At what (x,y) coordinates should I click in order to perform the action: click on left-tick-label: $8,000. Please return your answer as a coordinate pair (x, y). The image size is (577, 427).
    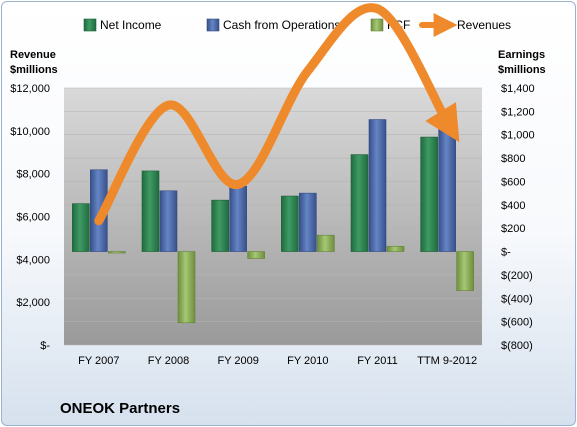
    Looking at the image, I should click on (33, 175).